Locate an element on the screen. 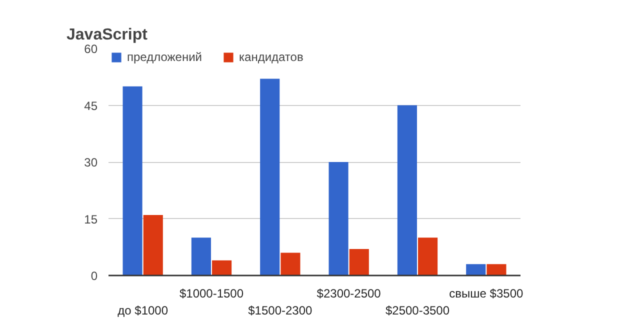 This screenshot has width=625, height=320. y-tick-label: 15 is located at coordinates (91, 219).